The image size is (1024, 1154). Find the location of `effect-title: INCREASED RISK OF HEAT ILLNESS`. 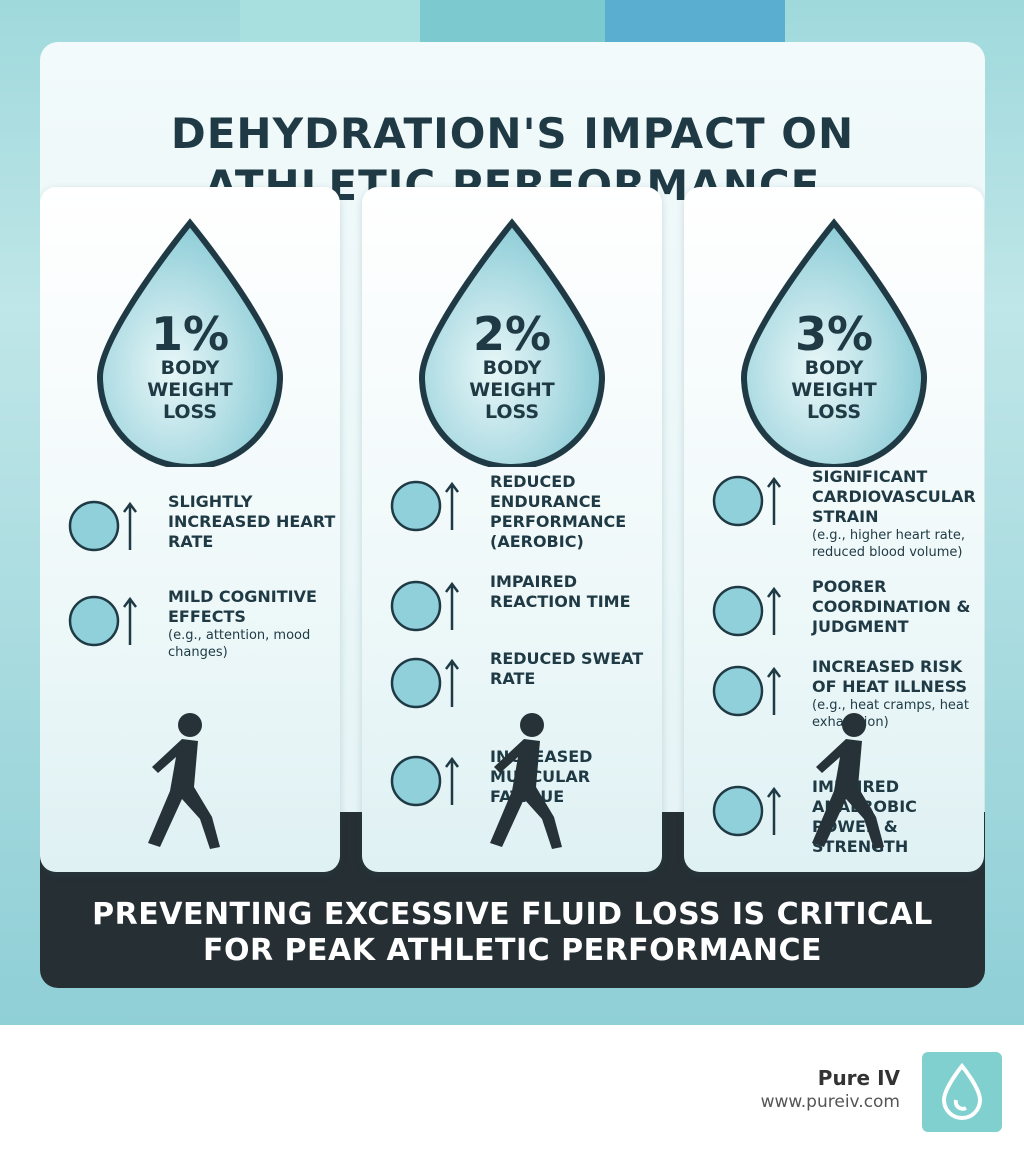

effect-title: INCREASED RISK OF HEAT ILLNESS is located at coordinates (890, 676).